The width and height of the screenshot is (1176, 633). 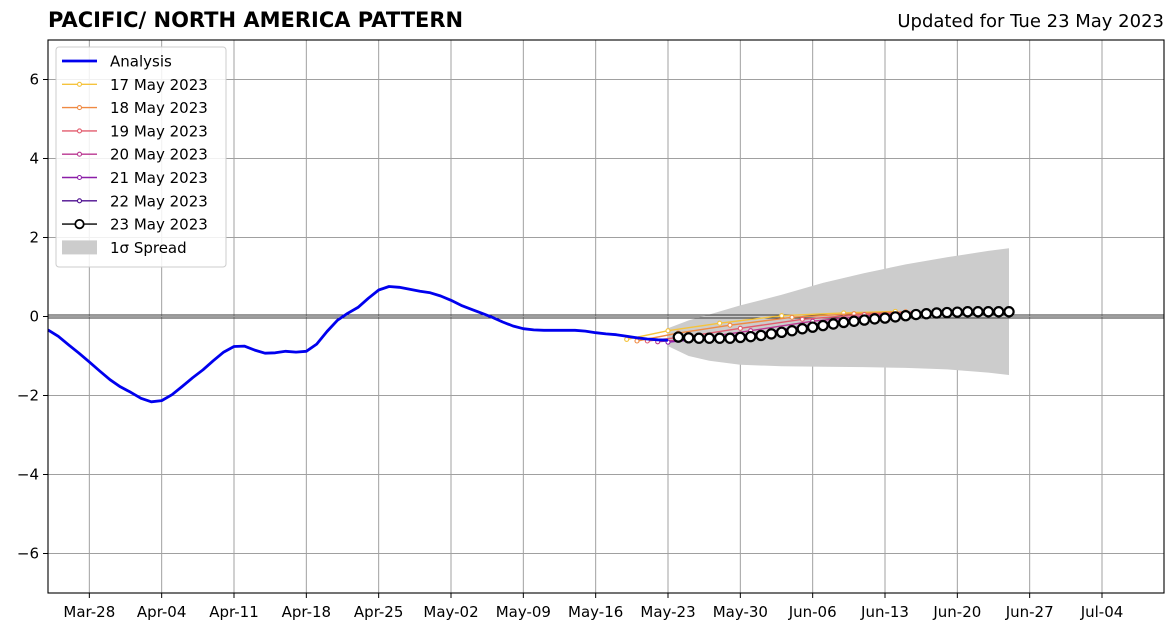 I want to click on y-tick-label: −2, so click(x=28, y=396).